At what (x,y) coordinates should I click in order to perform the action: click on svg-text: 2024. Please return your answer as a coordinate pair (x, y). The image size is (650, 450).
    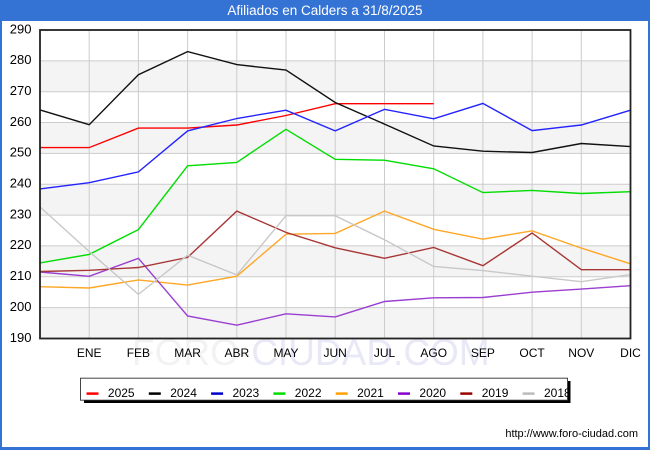
    Looking at the image, I should click on (183, 393).